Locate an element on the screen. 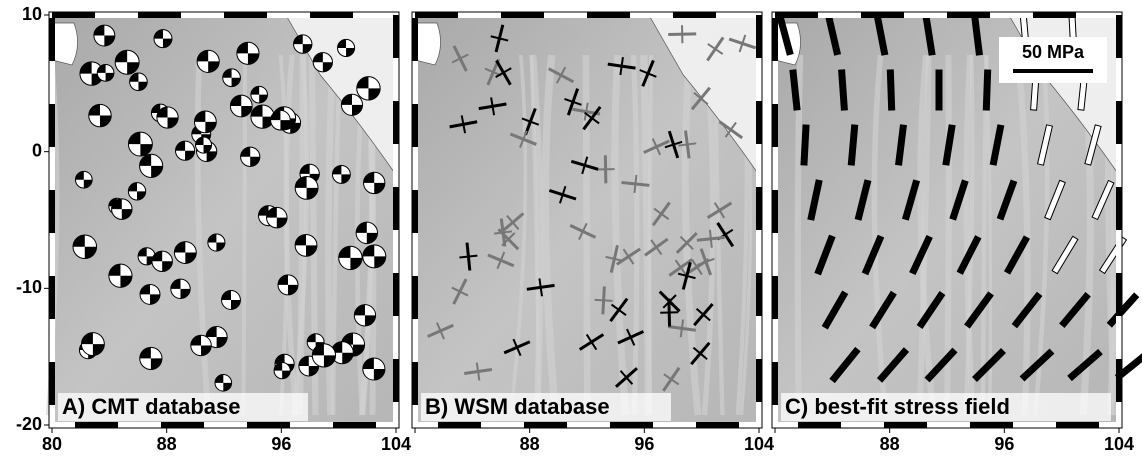 This screenshot has width=1142, height=460. y-tick-label: 0 is located at coordinates (37, 150).